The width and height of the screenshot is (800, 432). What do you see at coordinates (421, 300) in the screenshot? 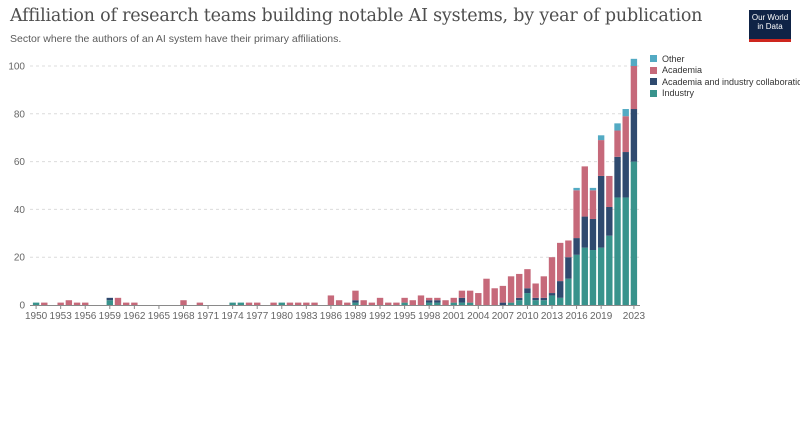
I see `bar-academia-1997` at bounding box center [421, 300].